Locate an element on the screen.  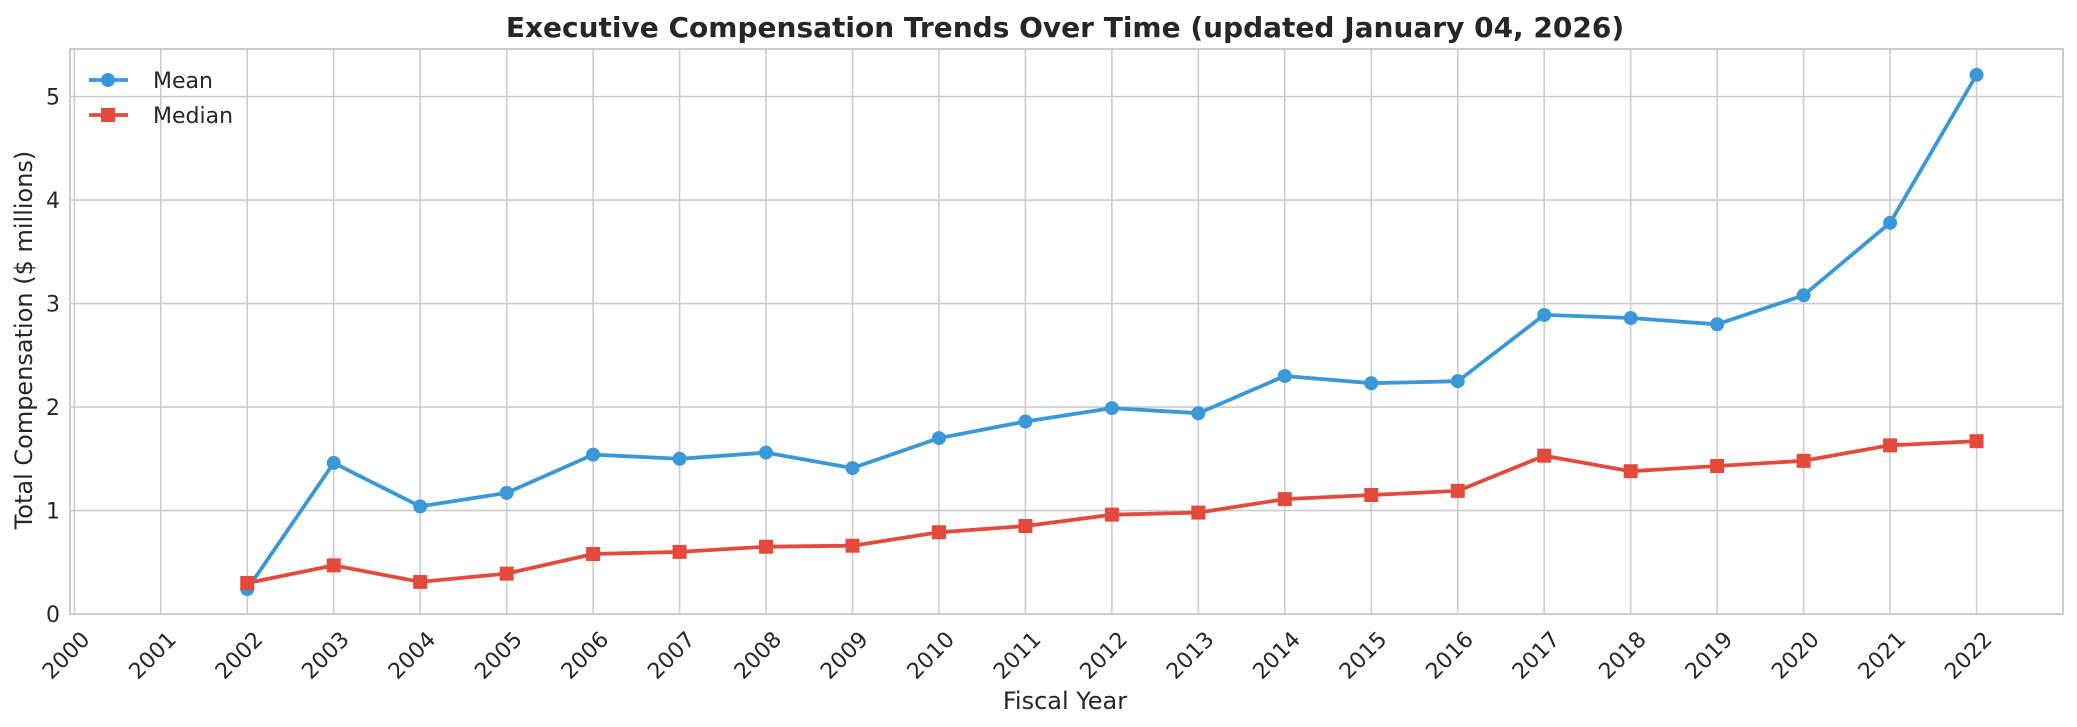
x-tick-label: 2010 is located at coordinates (931, 655).